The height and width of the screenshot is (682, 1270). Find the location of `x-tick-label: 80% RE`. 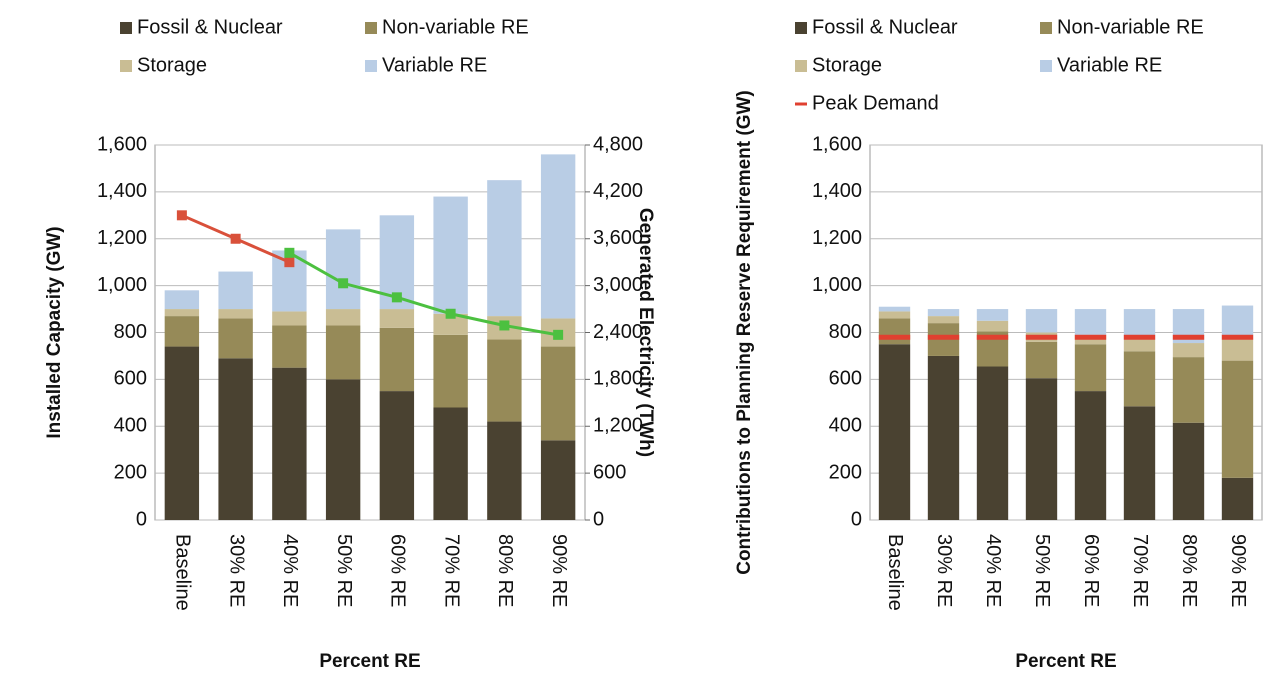

x-tick-label: 80% RE is located at coordinates (505, 570).